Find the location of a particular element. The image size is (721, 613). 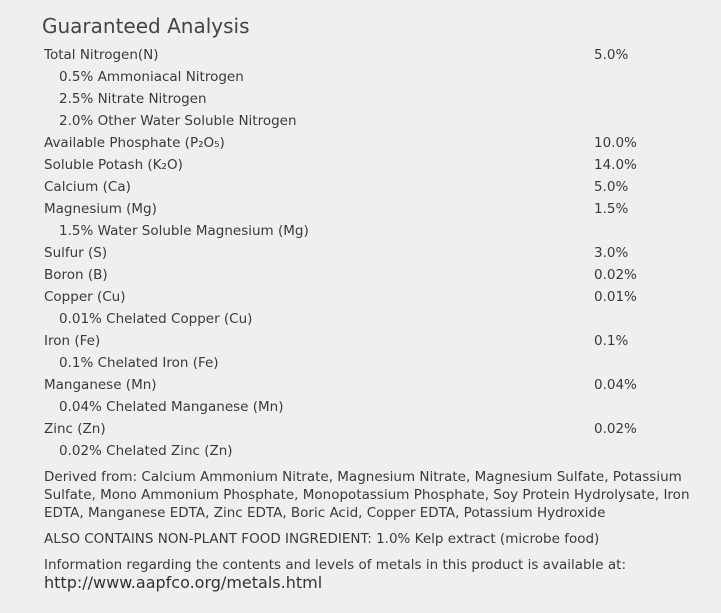

detail-row: 0.02% Chelated Zinc (Zn) is located at coordinates (364, 451).